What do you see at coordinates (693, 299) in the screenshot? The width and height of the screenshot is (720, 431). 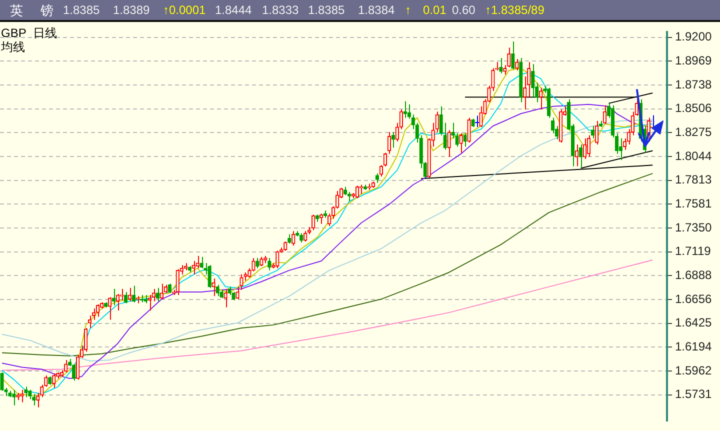 I see `y-tick-label: 1.6656` at bounding box center [693, 299].